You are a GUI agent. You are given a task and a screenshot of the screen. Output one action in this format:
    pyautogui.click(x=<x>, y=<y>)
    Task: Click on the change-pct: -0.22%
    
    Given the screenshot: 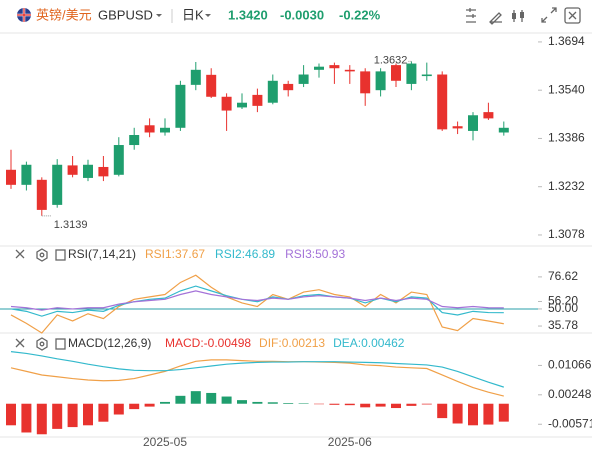 What is the action you would take?
    pyautogui.click(x=360, y=14)
    